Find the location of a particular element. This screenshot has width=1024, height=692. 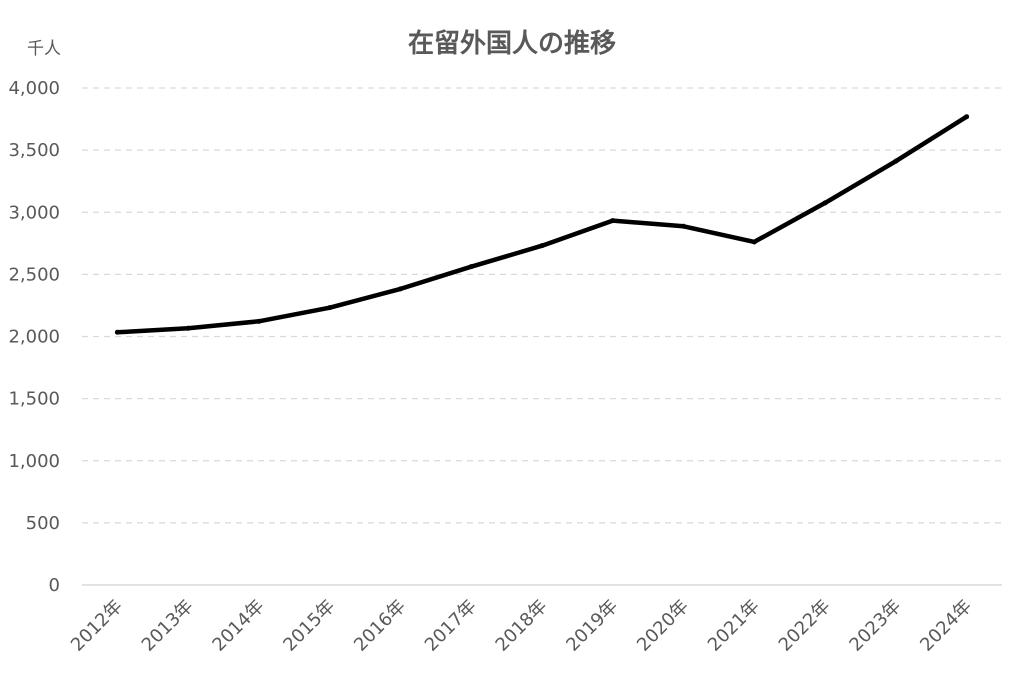

x-tick-label: 2015年 is located at coordinates (309, 626).